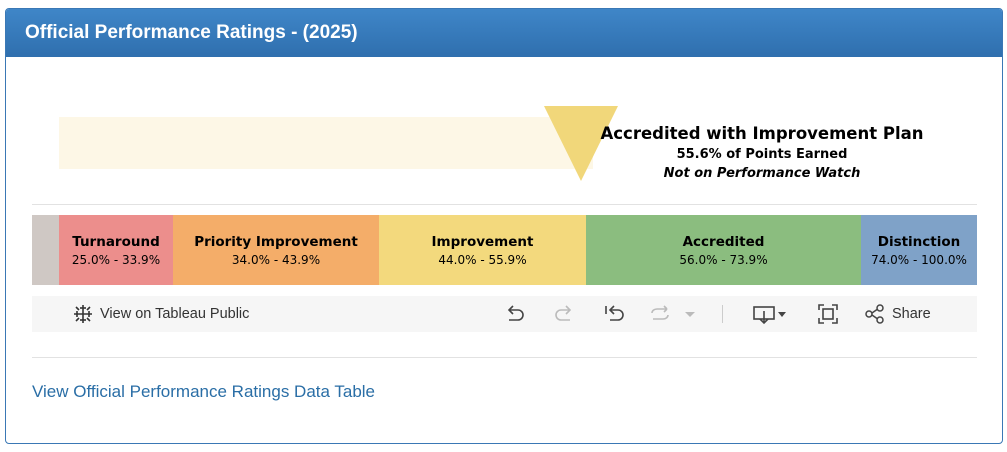 The width and height of the screenshot is (1007, 452). I want to click on undo-button, so click(515, 314).